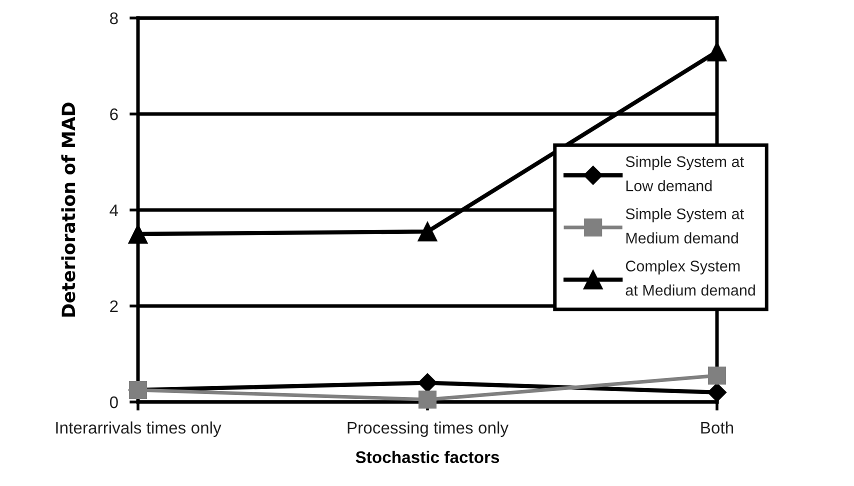  I want to click on legend-label: Simple System at Low demand, so click(685, 174).